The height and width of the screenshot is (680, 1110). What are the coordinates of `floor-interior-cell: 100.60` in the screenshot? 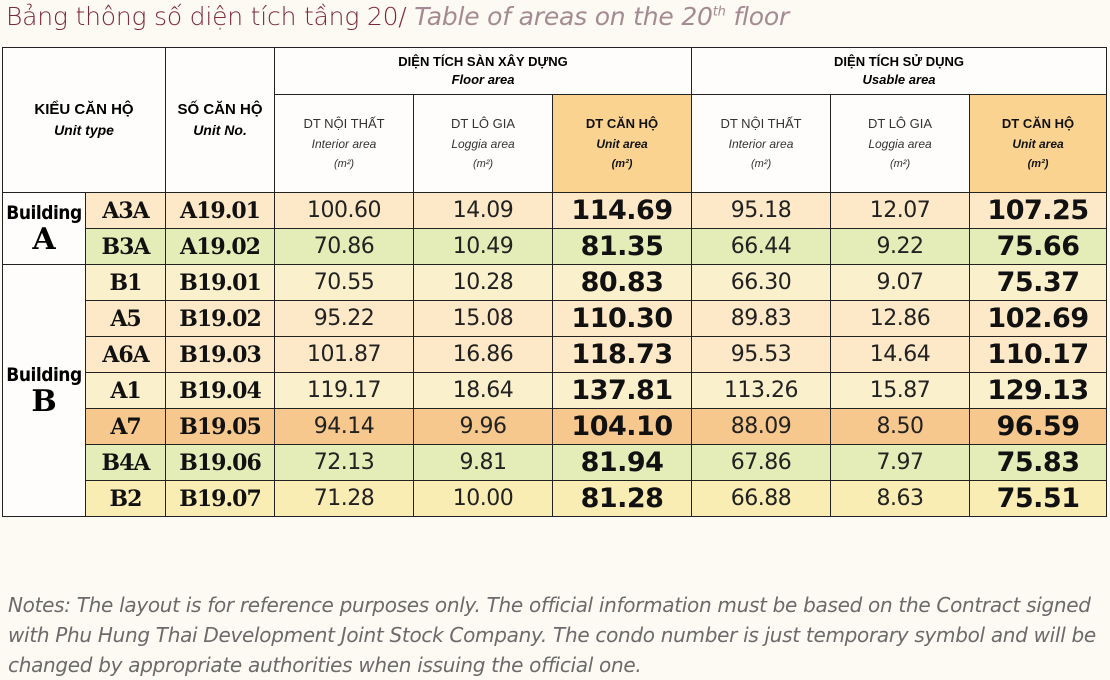 It's located at (344, 210).